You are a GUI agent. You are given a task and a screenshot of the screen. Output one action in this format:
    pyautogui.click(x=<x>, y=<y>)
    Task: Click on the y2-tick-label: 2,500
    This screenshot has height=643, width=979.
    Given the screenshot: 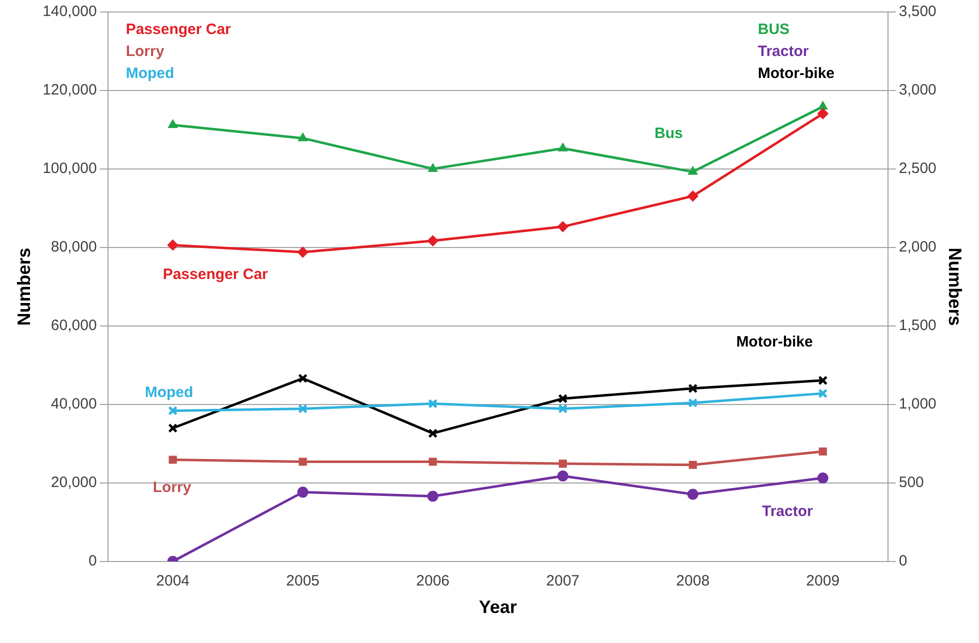 What is the action you would take?
    pyautogui.click(x=917, y=169)
    